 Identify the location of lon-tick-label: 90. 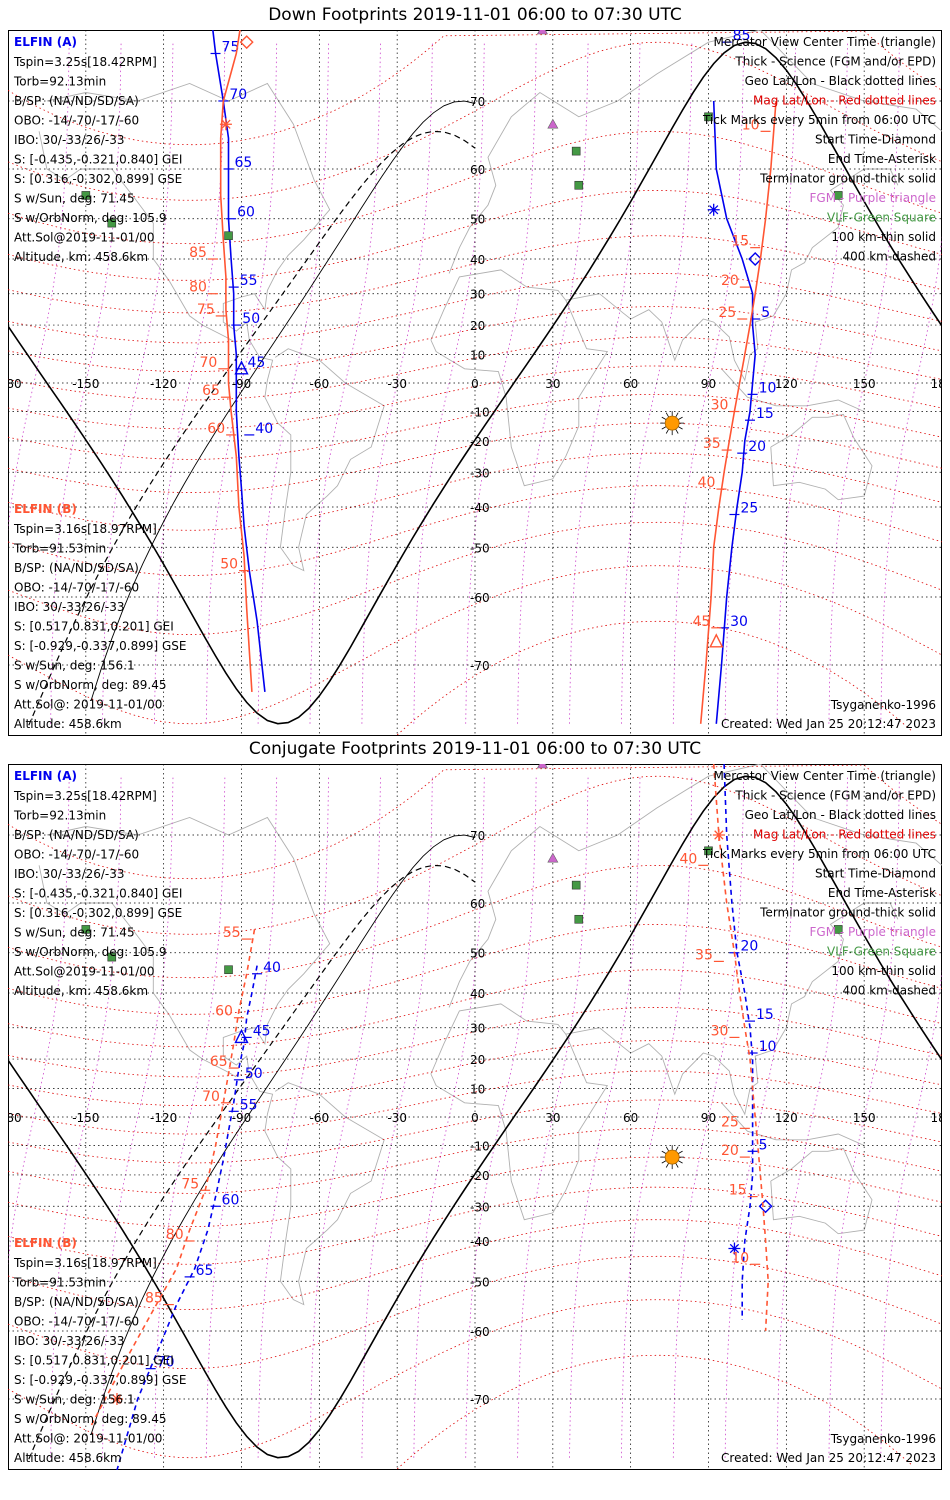
(708, 384).